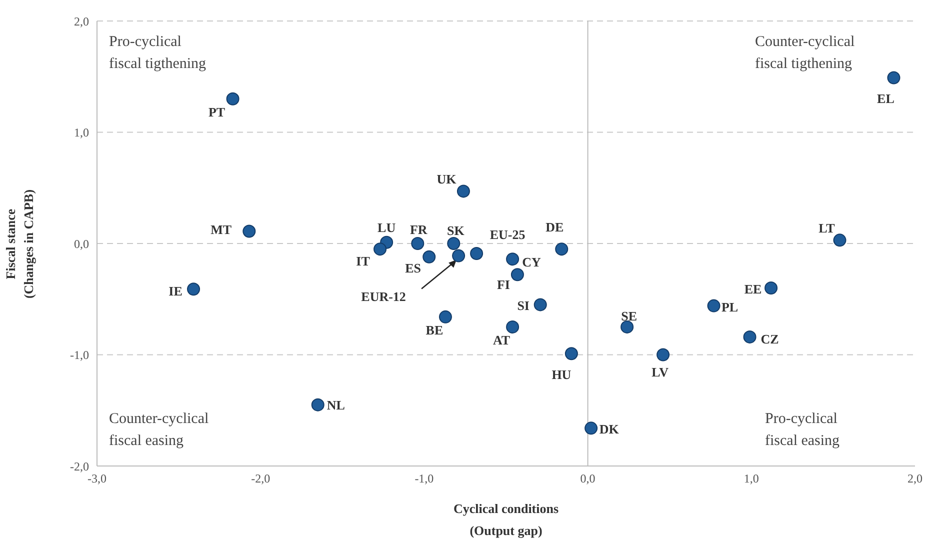 The height and width of the screenshot is (556, 929). What do you see at coordinates (413, 268) in the screenshot?
I see `annotation: ES` at bounding box center [413, 268].